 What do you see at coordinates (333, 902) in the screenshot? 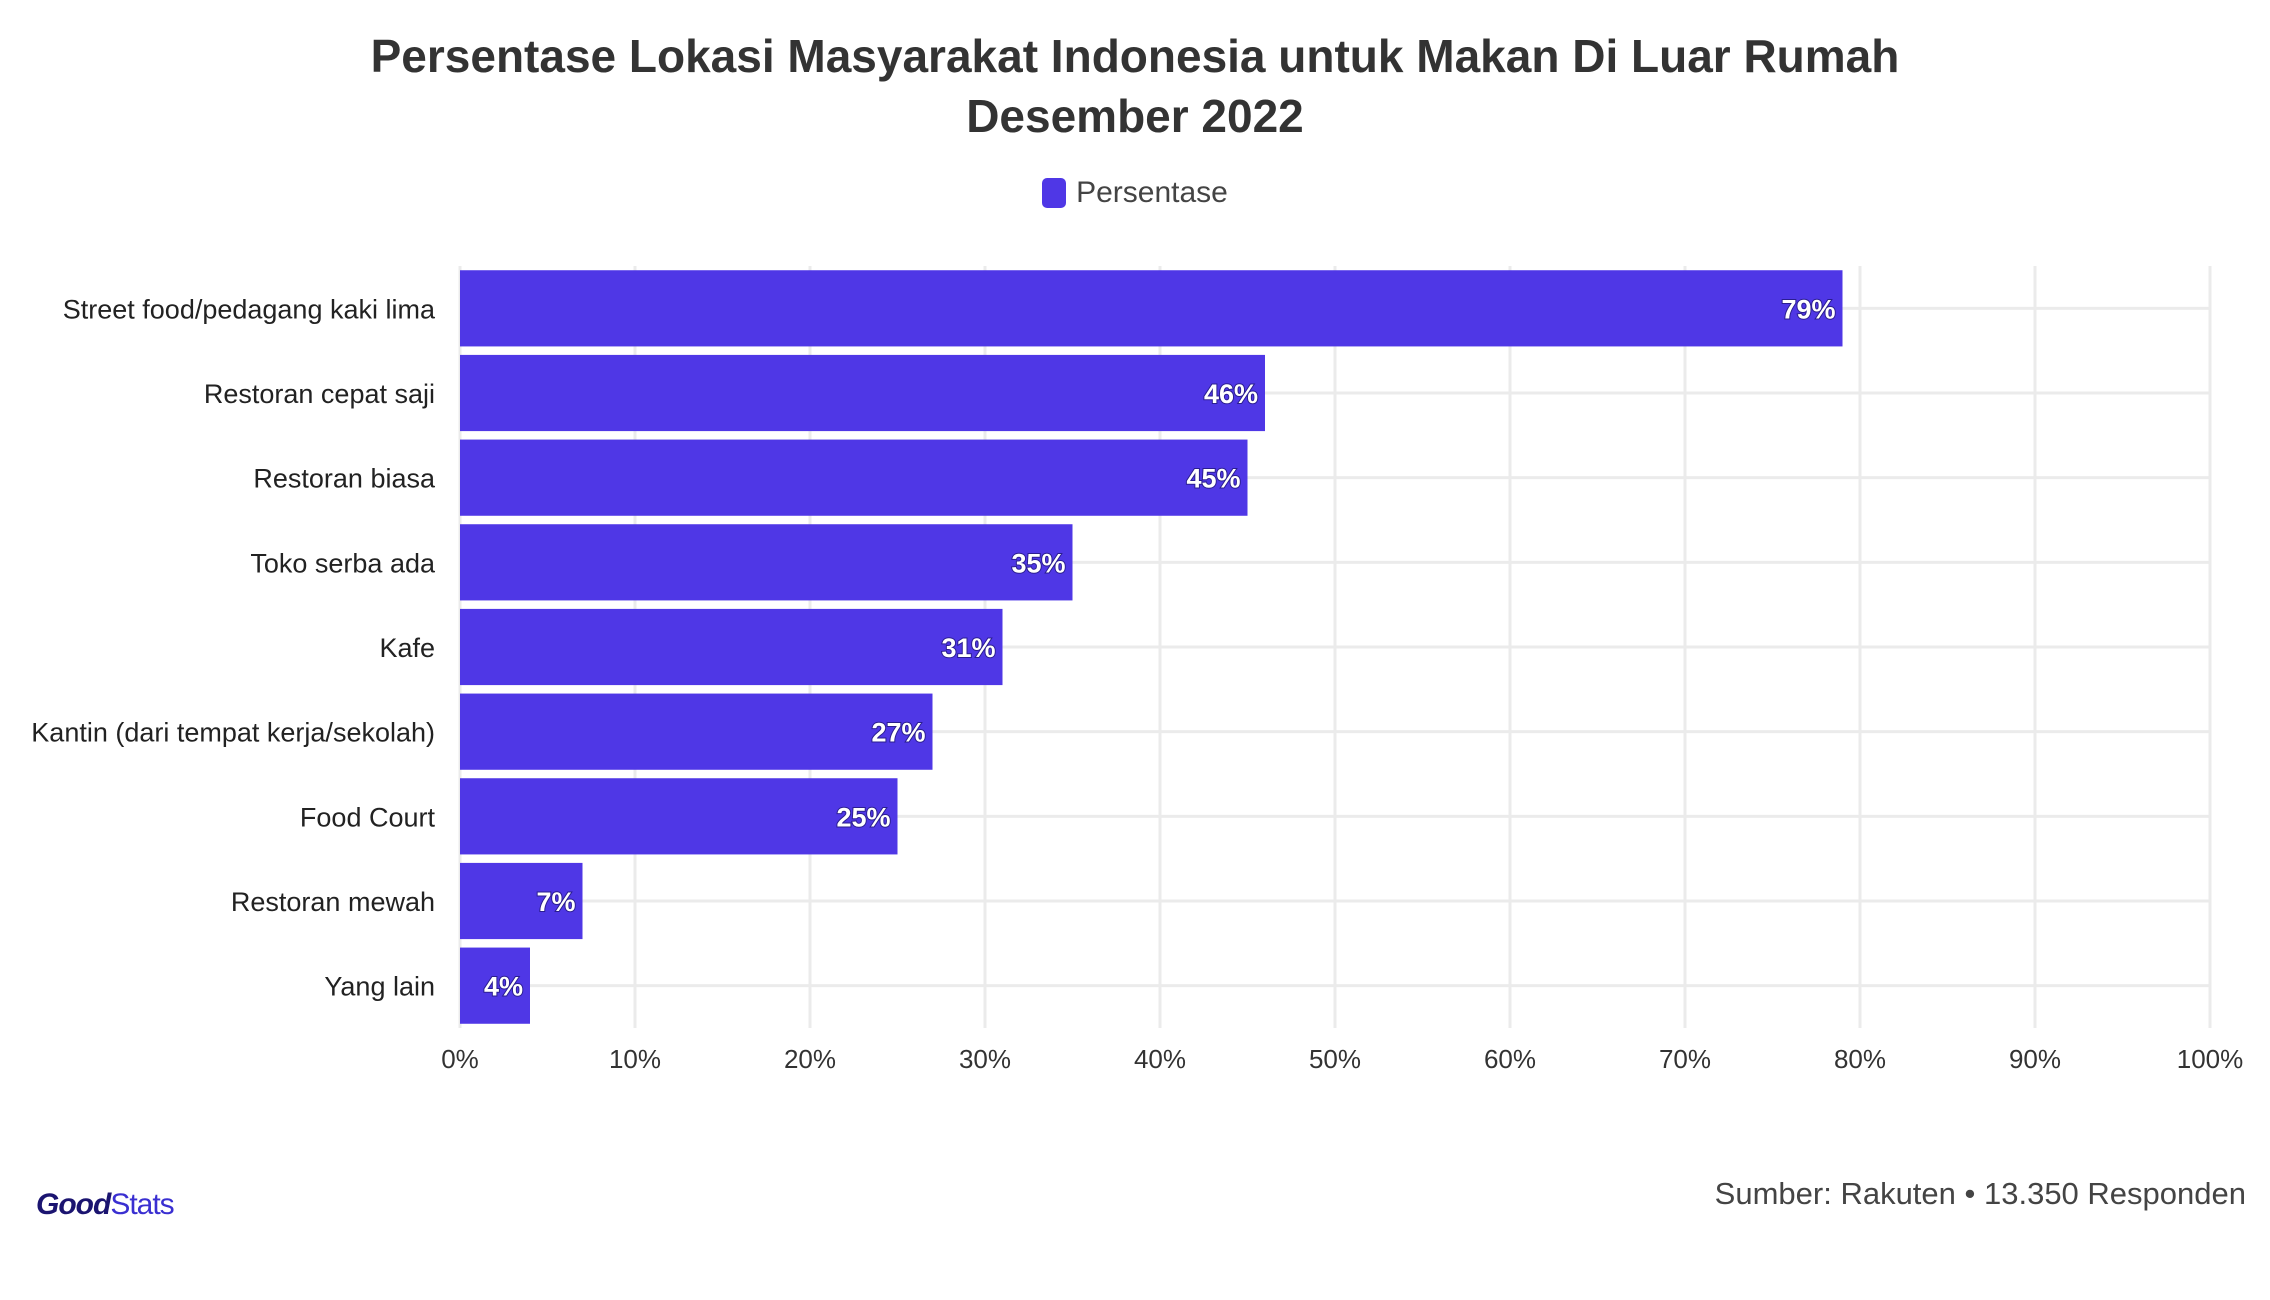
I see `category-label-7: Restoran mewah` at bounding box center [333, 902].